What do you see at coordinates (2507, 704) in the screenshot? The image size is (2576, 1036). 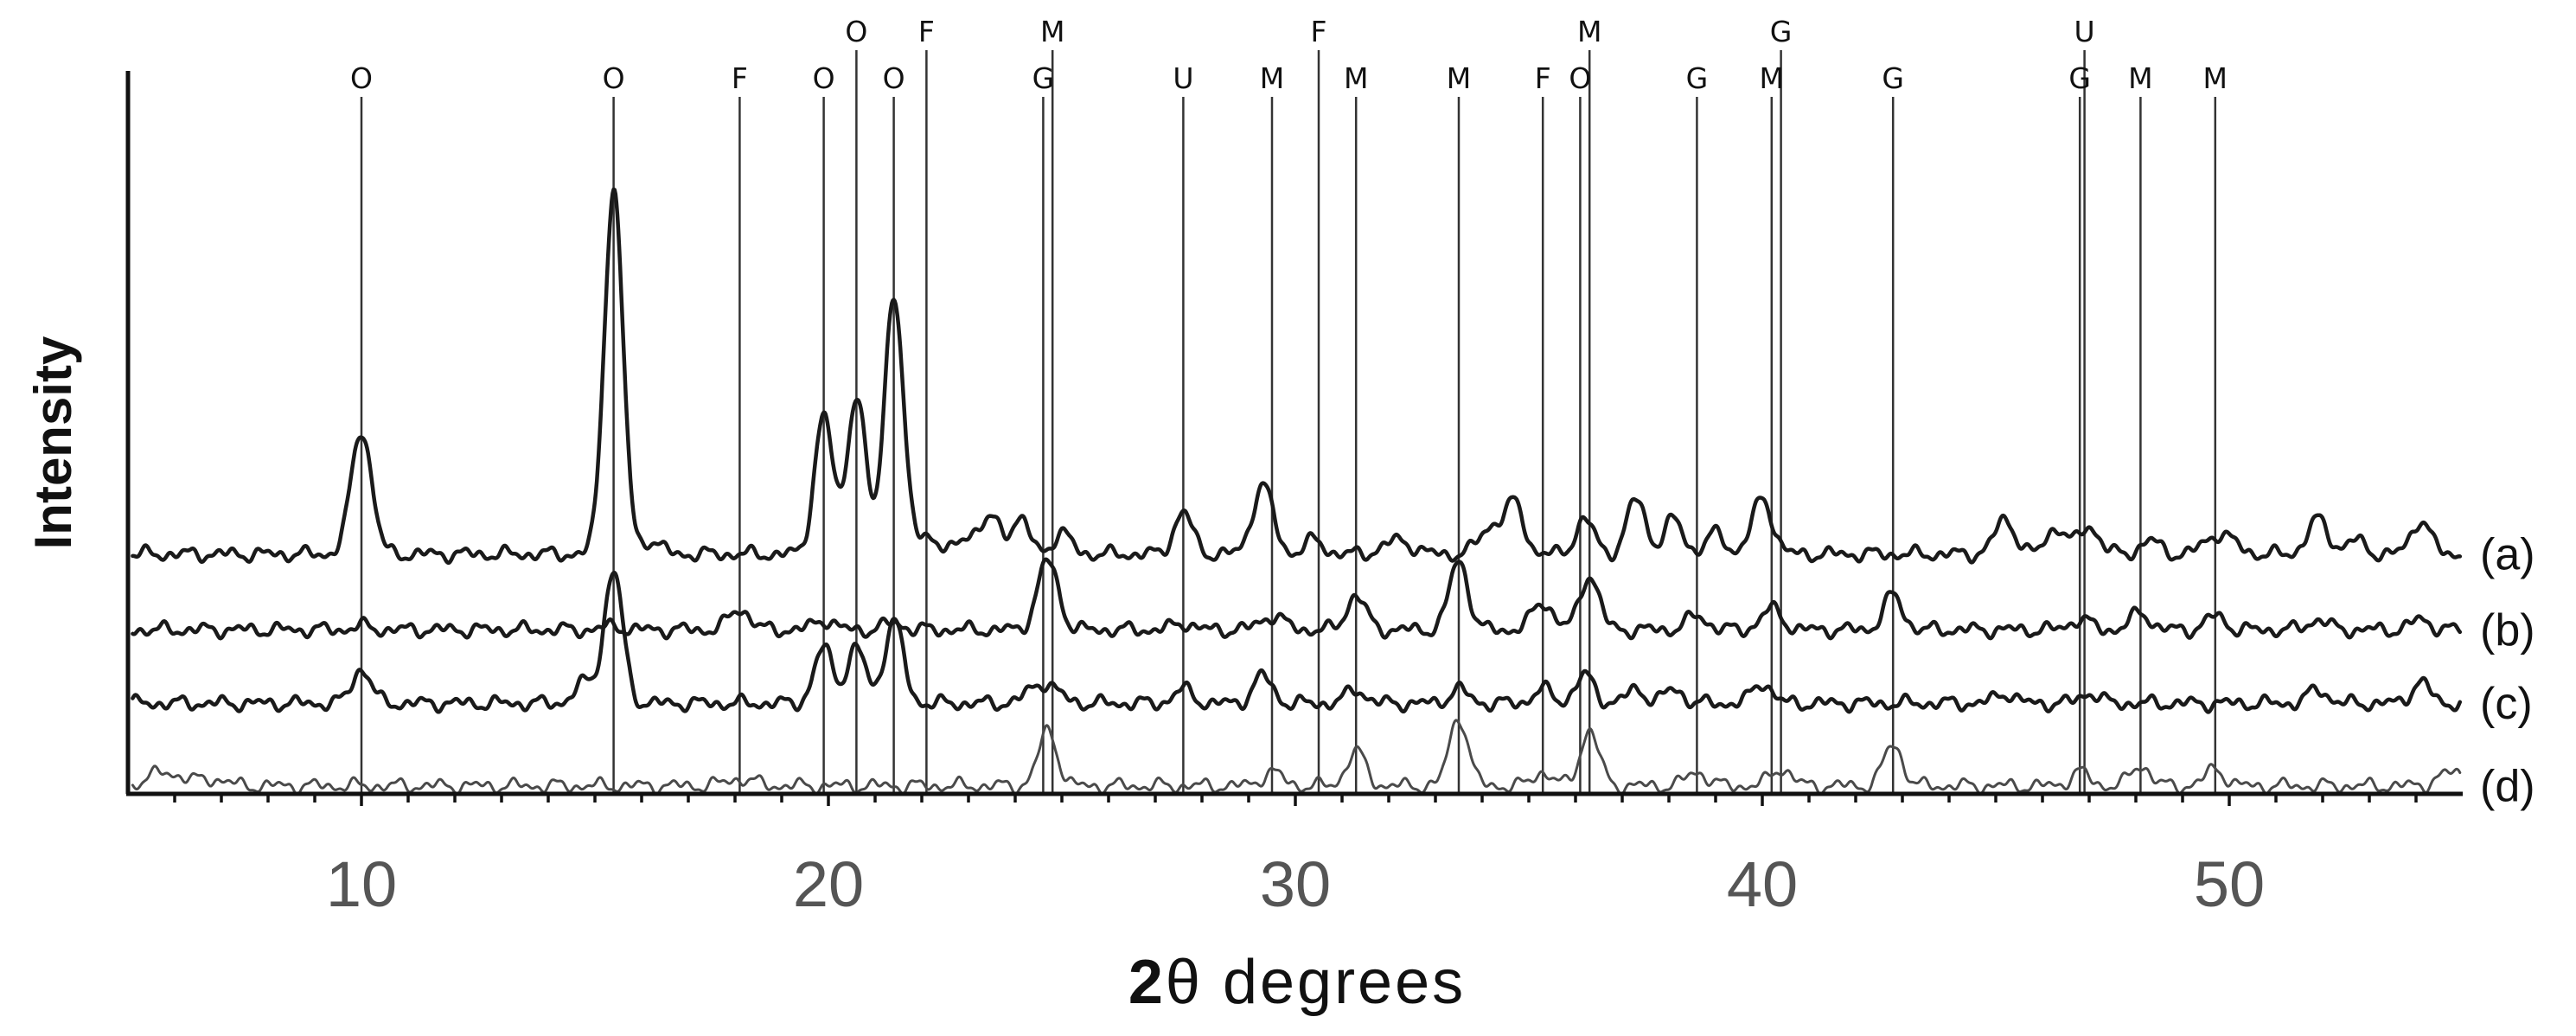 I see `series-label: (c)` at bounding box center [2507, 704].